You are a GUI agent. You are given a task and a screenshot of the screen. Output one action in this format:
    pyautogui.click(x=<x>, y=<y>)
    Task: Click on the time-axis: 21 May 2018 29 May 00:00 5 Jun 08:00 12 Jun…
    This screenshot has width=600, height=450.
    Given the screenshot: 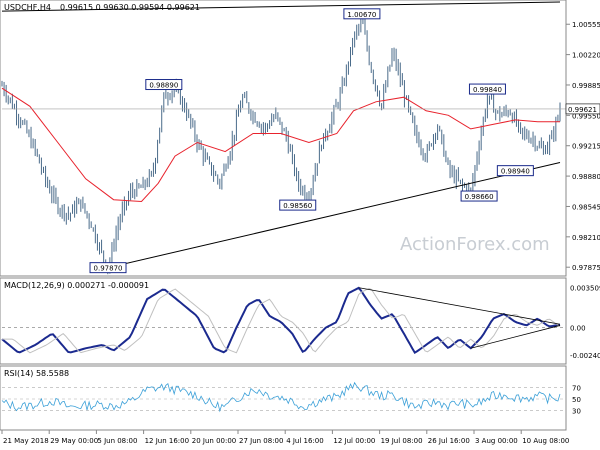 What is the action you would take?
    pyautogui.click(x=284, y=437)
    